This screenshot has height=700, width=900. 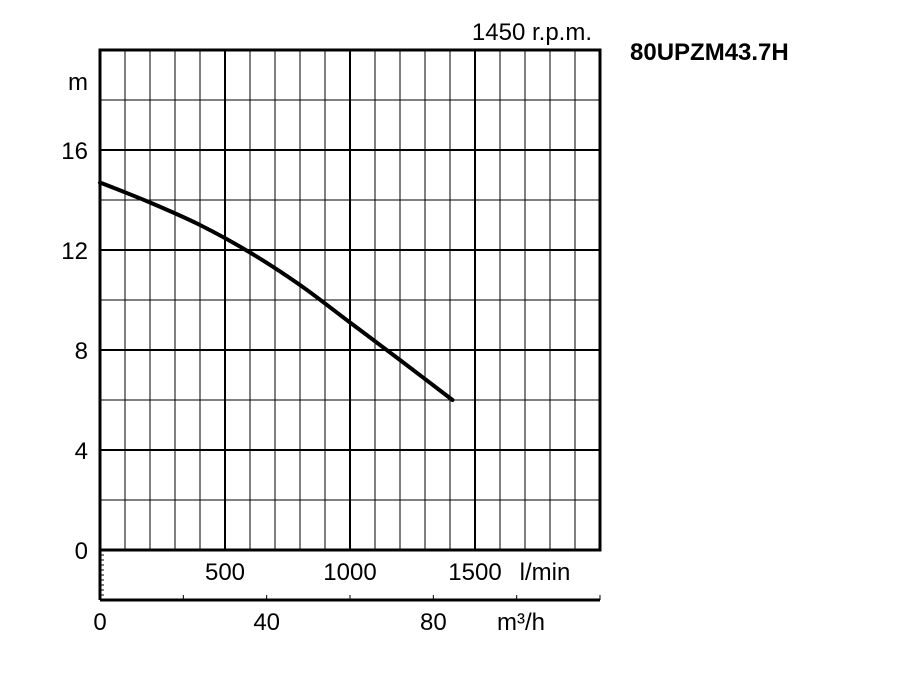 What do you see at coordinates (349, 572) in the screenshot?
I see `x-tick-label-lpm: 1000` at bounding box center [349, 572].